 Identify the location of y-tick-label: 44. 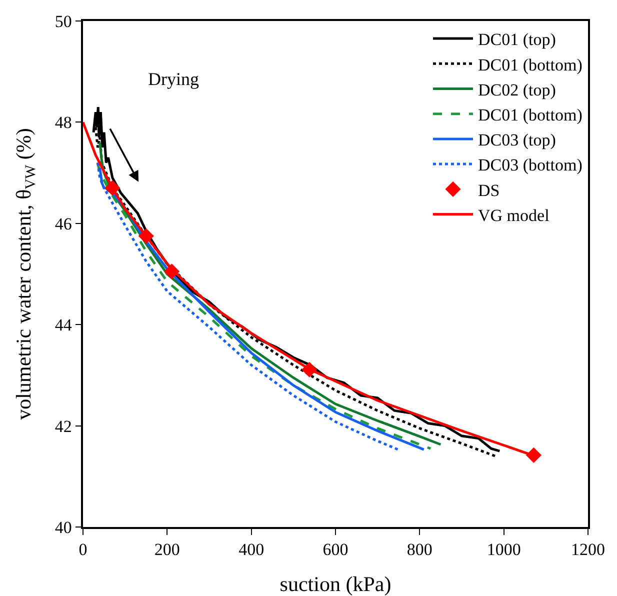
(63, 325).